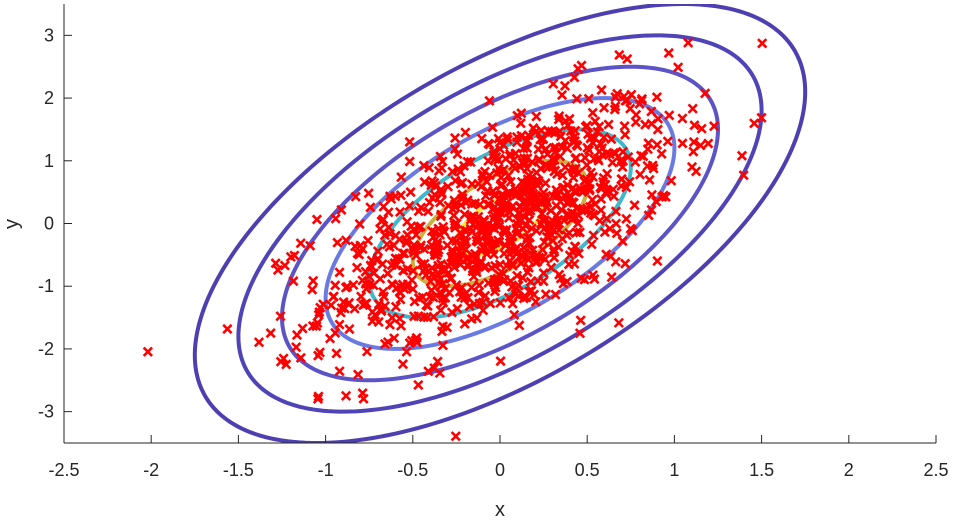 Image resolution: width=958 pixels, height=523 pixels. What do you see at coordinates (326, 470) in the screenshot?
I see `x-tick-label: -1` at bounding box center [326, 470].